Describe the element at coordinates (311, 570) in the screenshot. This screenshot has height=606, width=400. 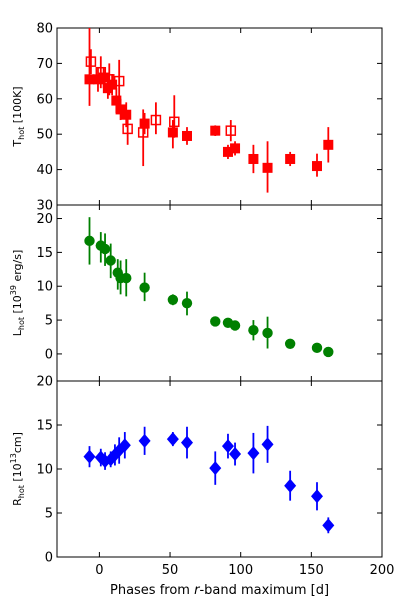
I see `x-tick-label: 150` at that location.